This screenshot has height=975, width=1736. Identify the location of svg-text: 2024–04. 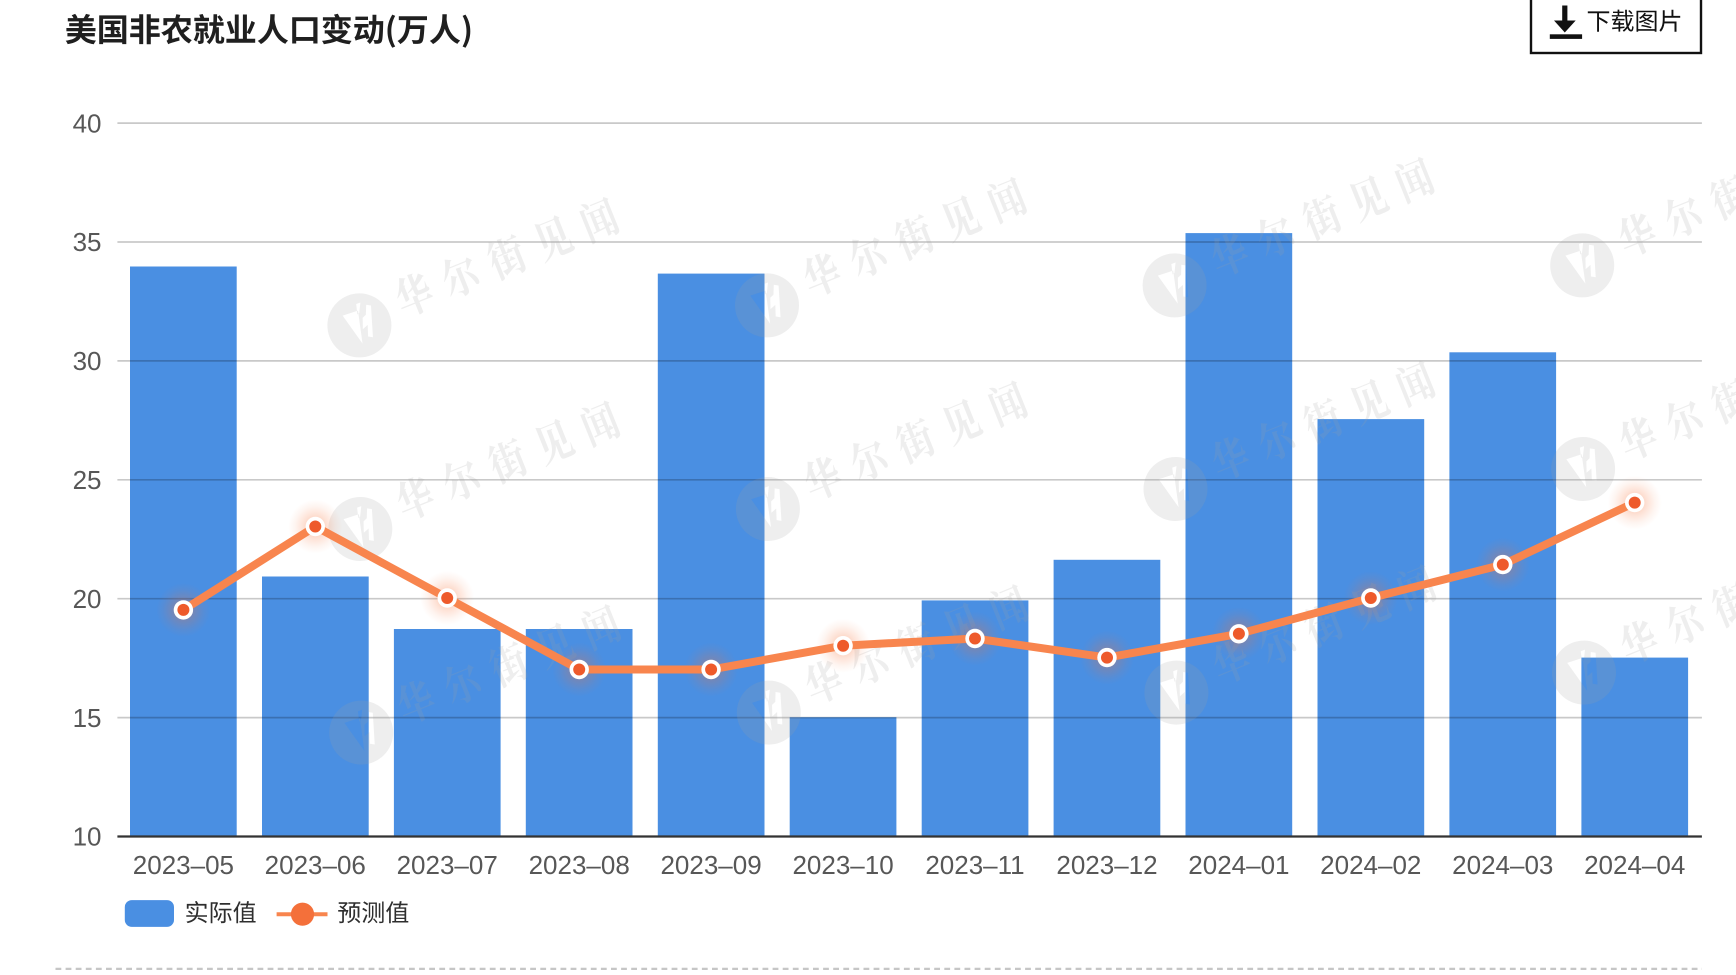
(1634, 865).